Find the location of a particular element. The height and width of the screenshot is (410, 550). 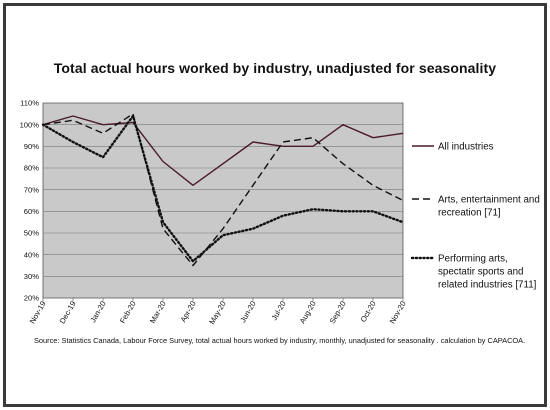

x-tick-label: Apr-20 is located at coordinates (188, 312).